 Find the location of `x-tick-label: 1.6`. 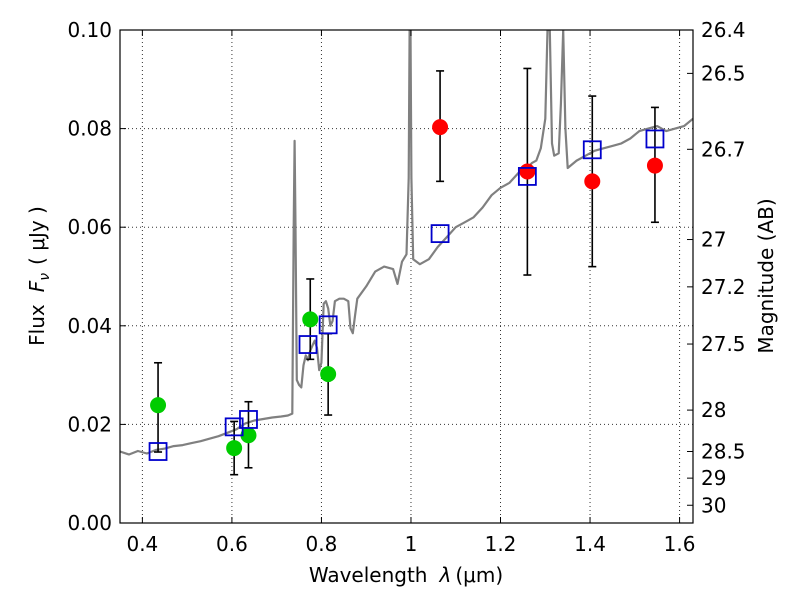

x-tick-label: 1.6 is located at coordinates (680, 544).